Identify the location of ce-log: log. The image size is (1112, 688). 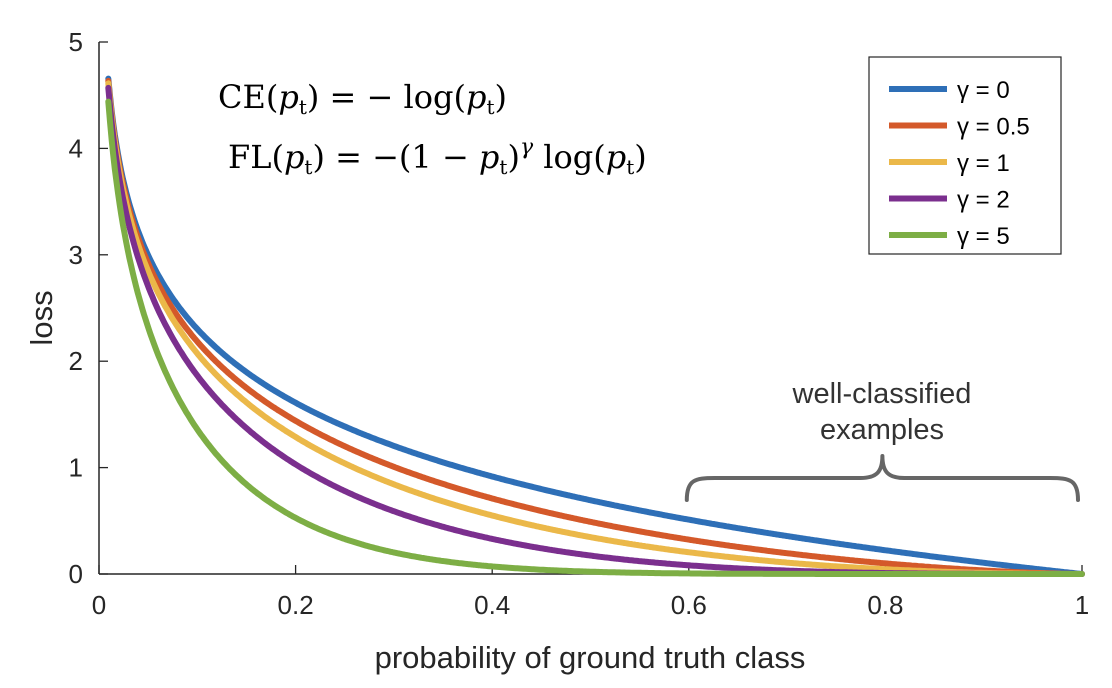
(428, 97).